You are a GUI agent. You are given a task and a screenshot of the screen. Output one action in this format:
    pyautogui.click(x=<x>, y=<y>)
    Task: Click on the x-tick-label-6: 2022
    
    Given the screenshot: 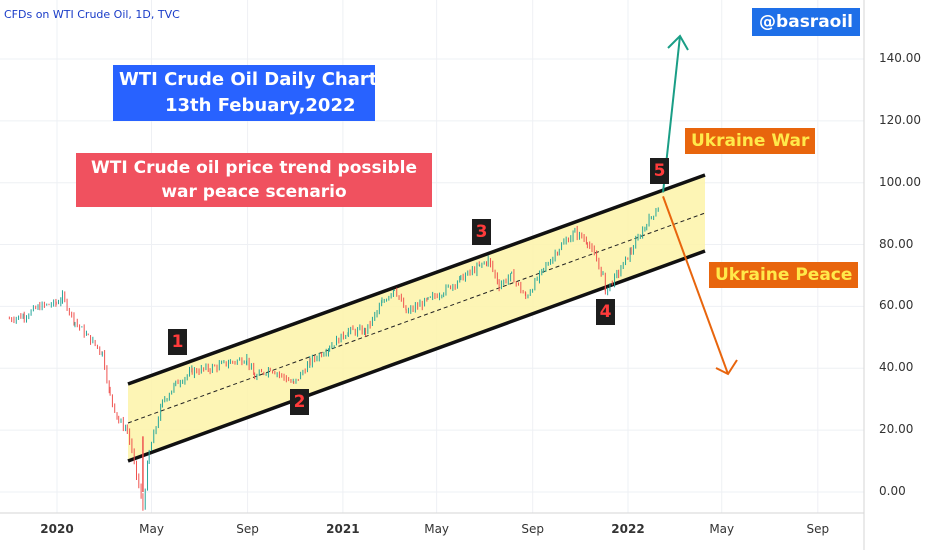 What is the action you would take?
    pyautogui.click(x=628, y=529)
    